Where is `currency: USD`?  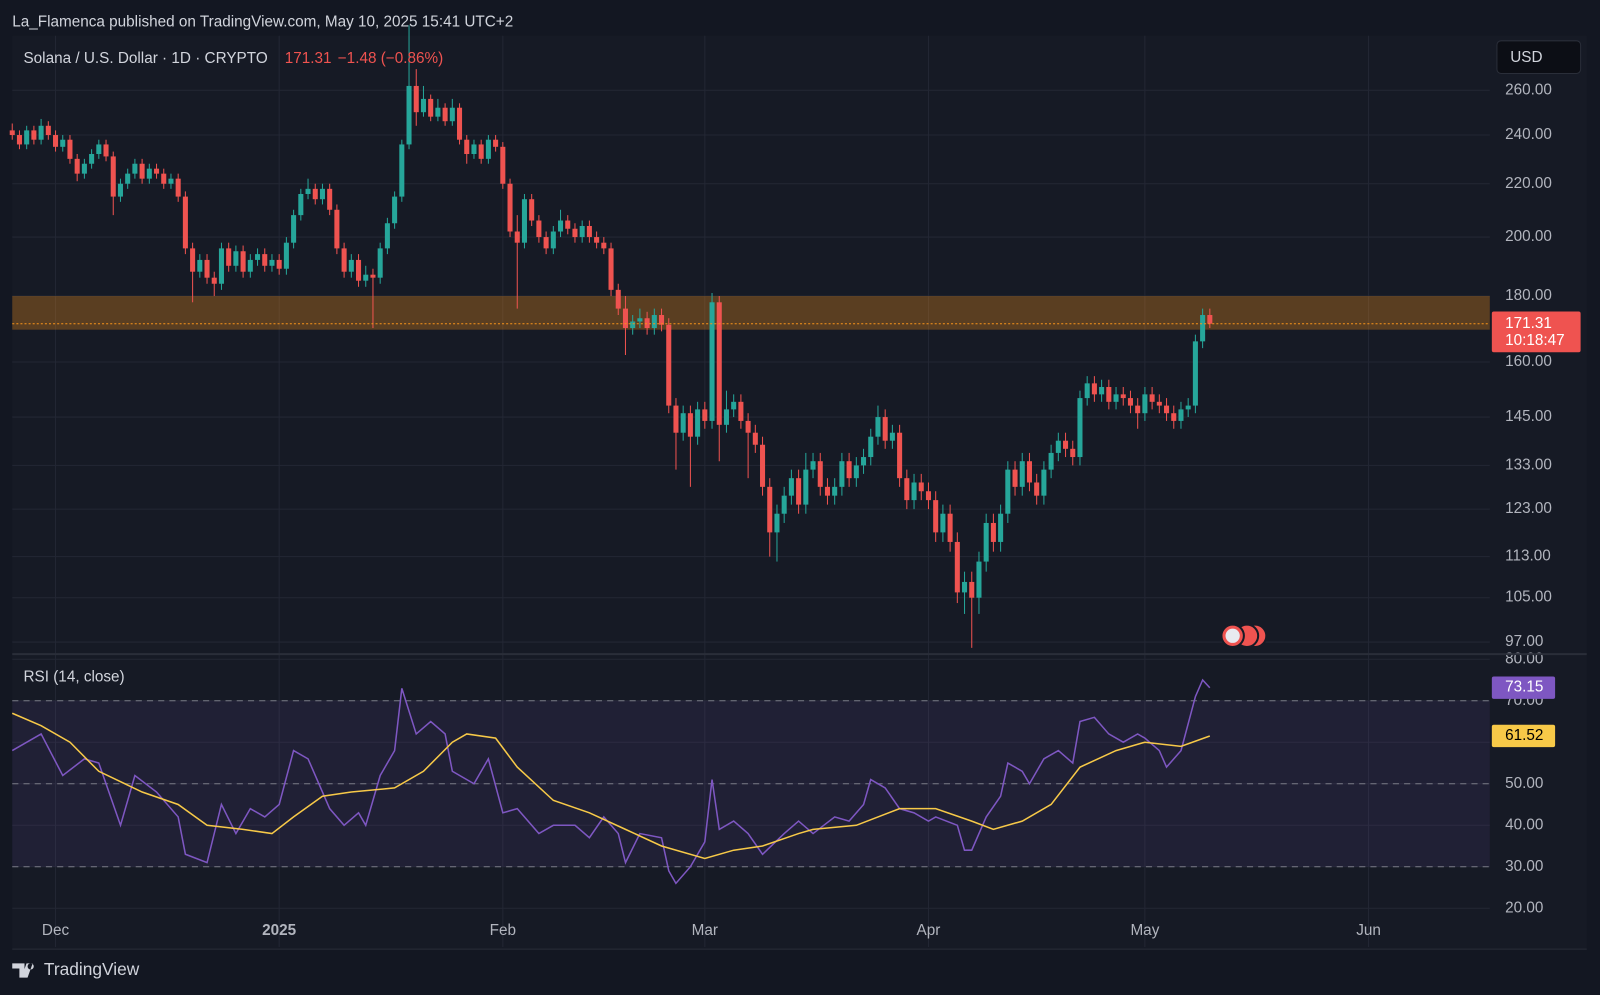 currency: USD is located at coordinates (1526, 57).